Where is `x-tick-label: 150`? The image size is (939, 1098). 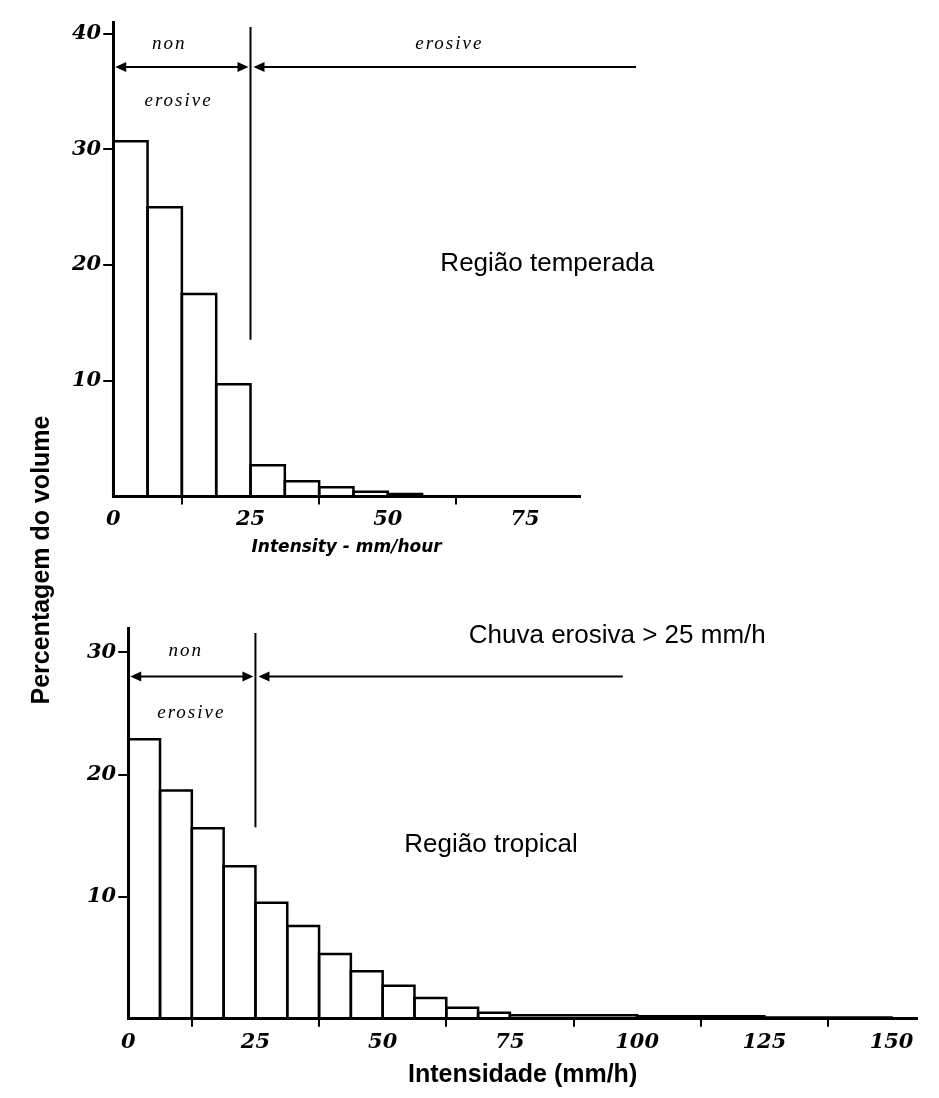 x-tick-label: 150 is located at coordinates (891, 1040).